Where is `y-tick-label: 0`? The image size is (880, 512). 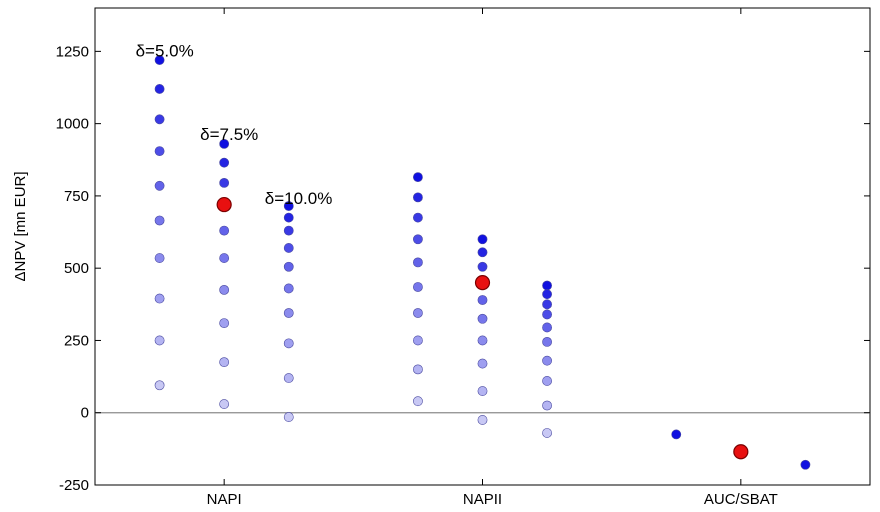 y-tick-label: 0 is located at coordinates (85, 413).